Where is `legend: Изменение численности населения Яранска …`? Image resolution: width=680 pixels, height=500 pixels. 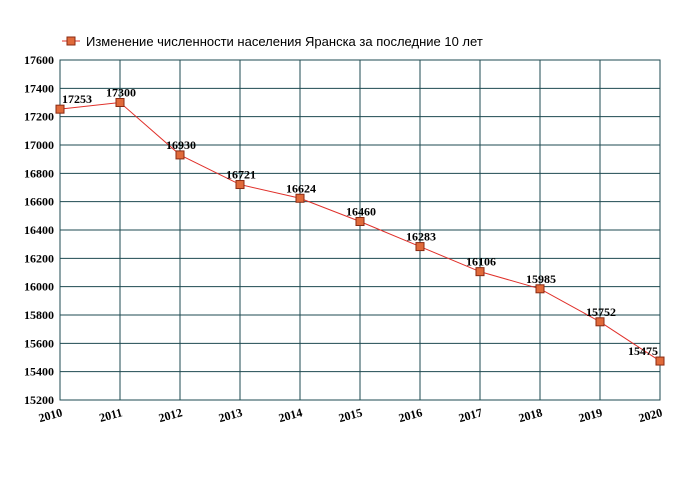
legend: Изменение численности населения Яранска … is located at coordinates (272, 41).